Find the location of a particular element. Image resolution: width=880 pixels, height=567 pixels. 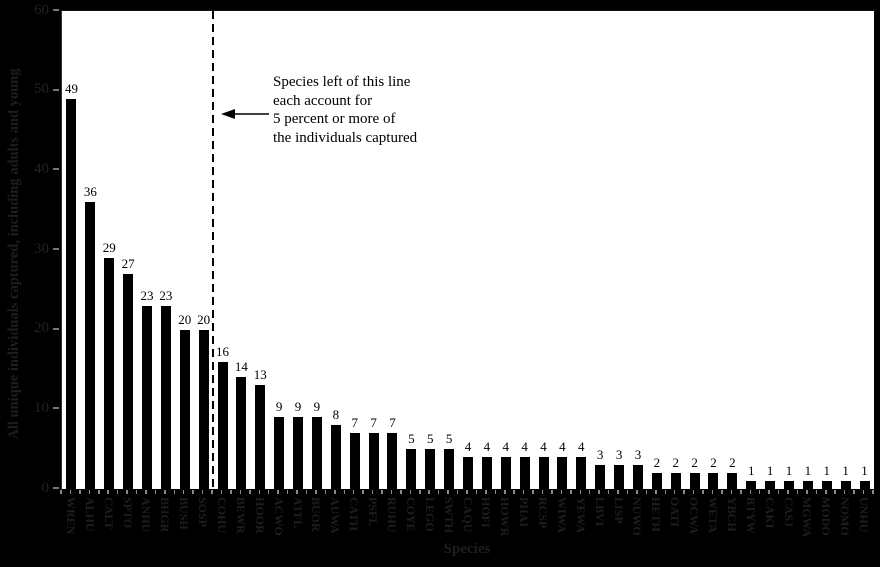

bar-value-label: 16 is located at coordinates (222, 351).